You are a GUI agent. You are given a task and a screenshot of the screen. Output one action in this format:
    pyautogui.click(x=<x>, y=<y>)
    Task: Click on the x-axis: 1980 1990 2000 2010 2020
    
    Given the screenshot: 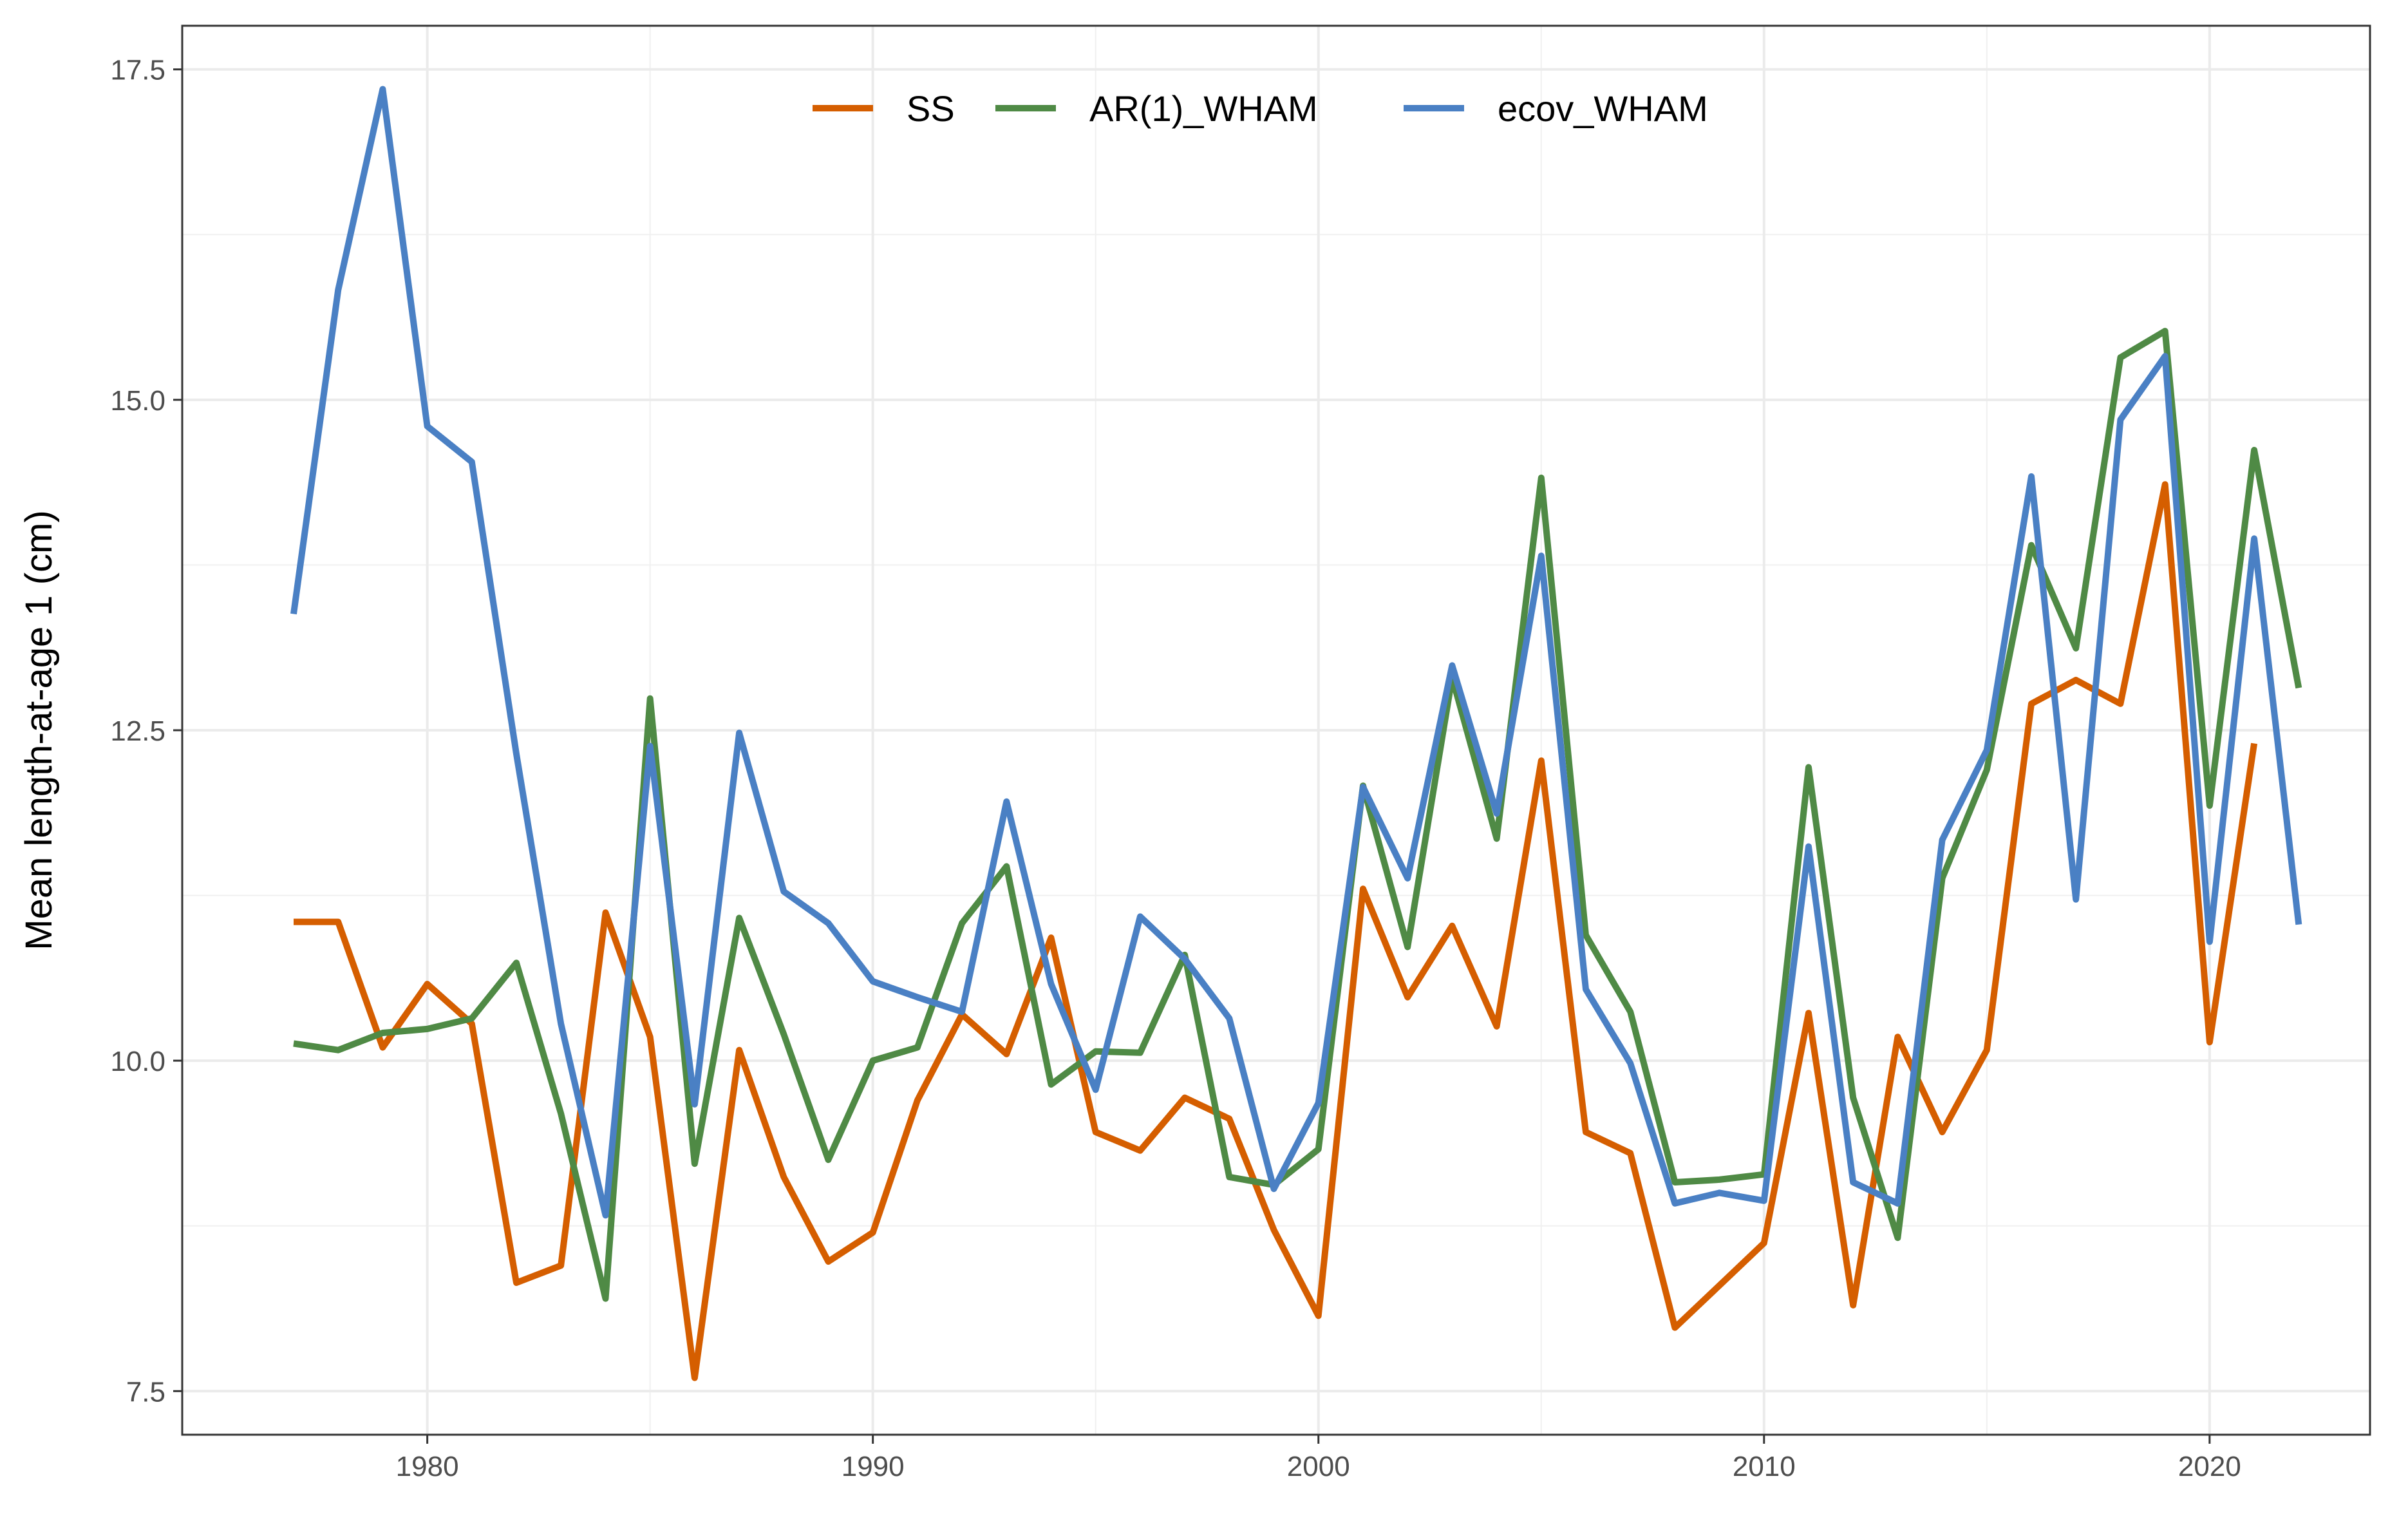 What is the action you would take?
    pyautogui.click(x=1318, y=1459)
    